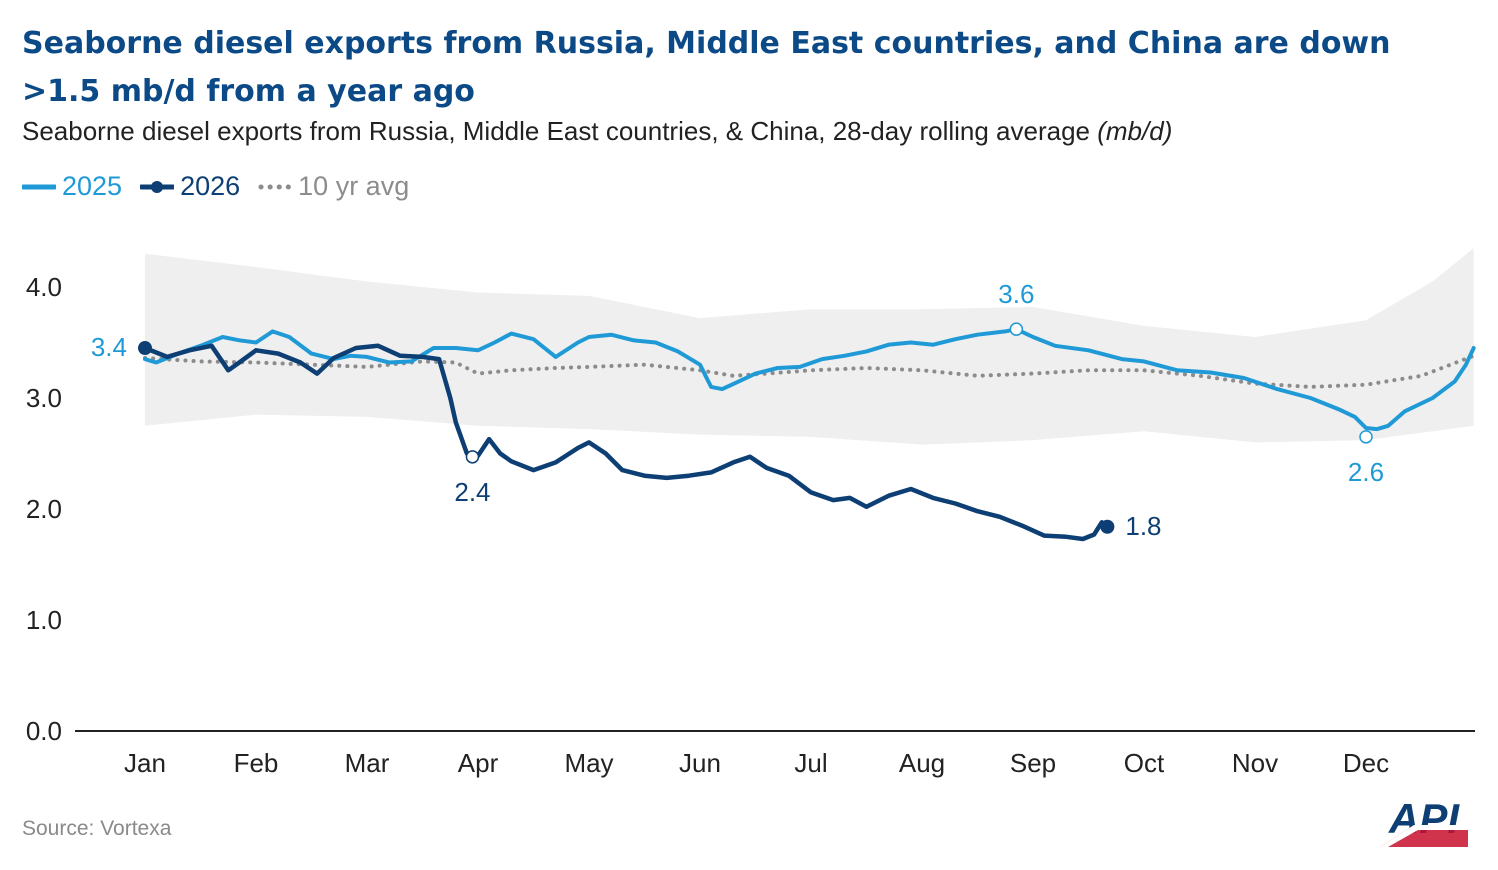  Describe the element at coordinates (1107, 526) in the screenshot. I see `series-2026-end-point` at that location.